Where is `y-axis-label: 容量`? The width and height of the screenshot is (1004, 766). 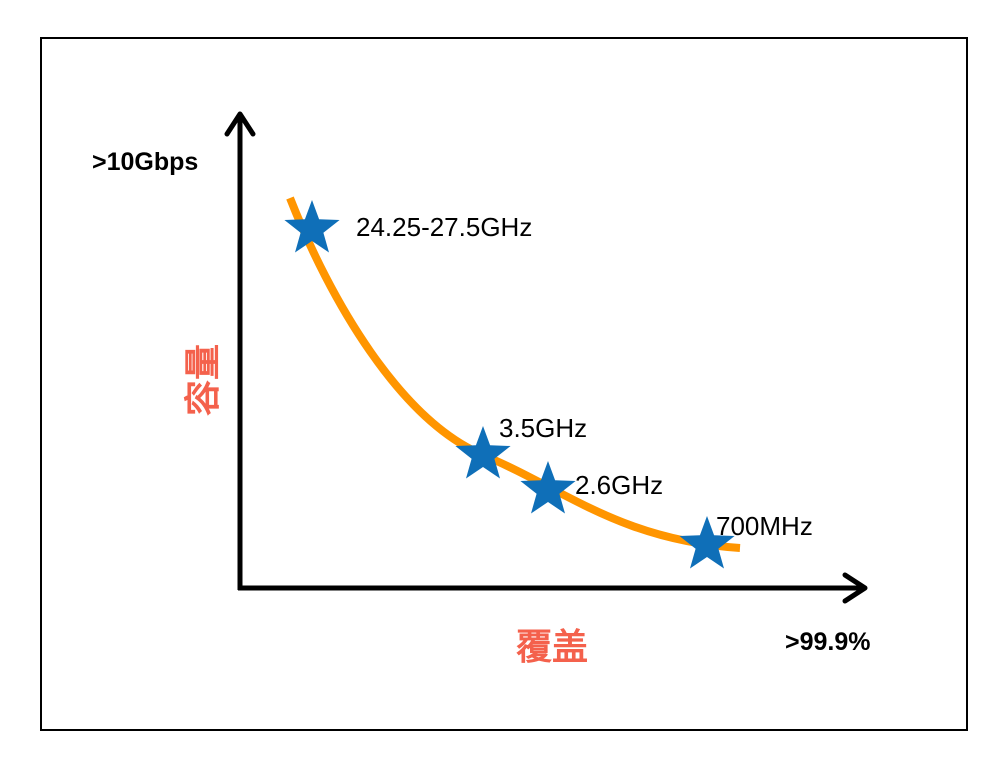
y-axis-label: 容量 is located at coordinates (203, 380).